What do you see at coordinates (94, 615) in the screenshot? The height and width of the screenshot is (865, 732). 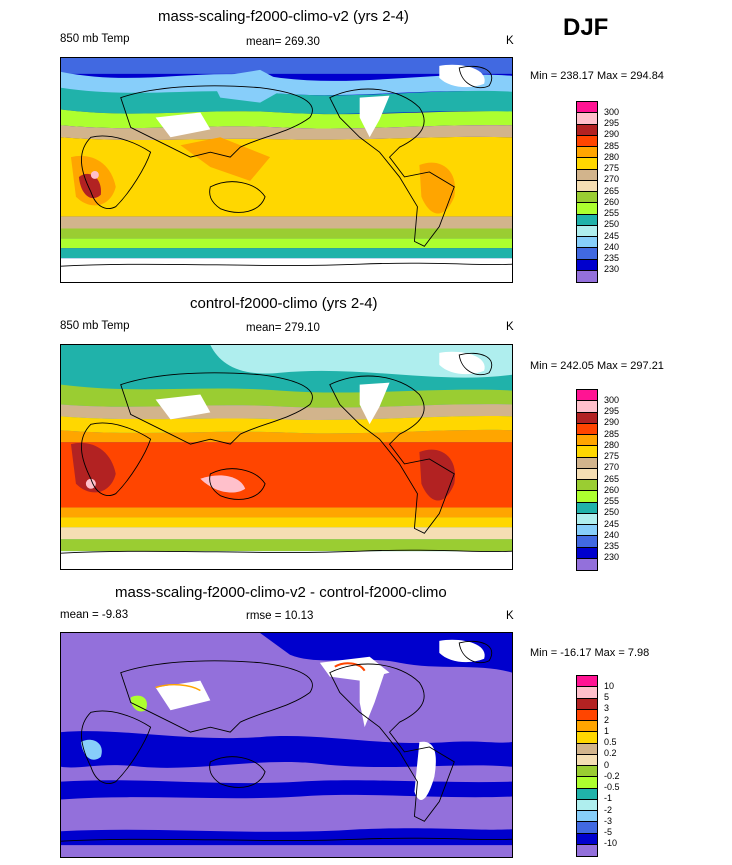 I see `panel3-mean-label: mean = -9.83` at bounding box center [94, 615].